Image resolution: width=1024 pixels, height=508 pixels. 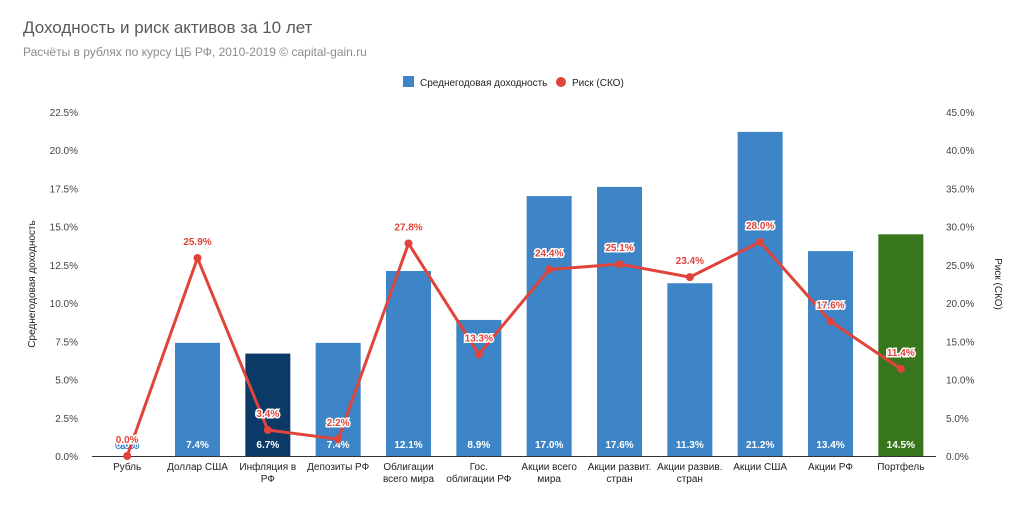 I want to click on x-tick-label-line: Акции развив., so click(x=689, y=467).